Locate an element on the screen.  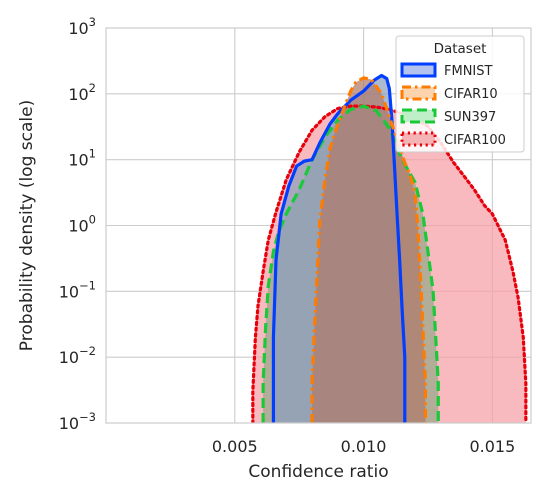
y-tick-label: 10⁻³ is located at coordinates (77, 421).